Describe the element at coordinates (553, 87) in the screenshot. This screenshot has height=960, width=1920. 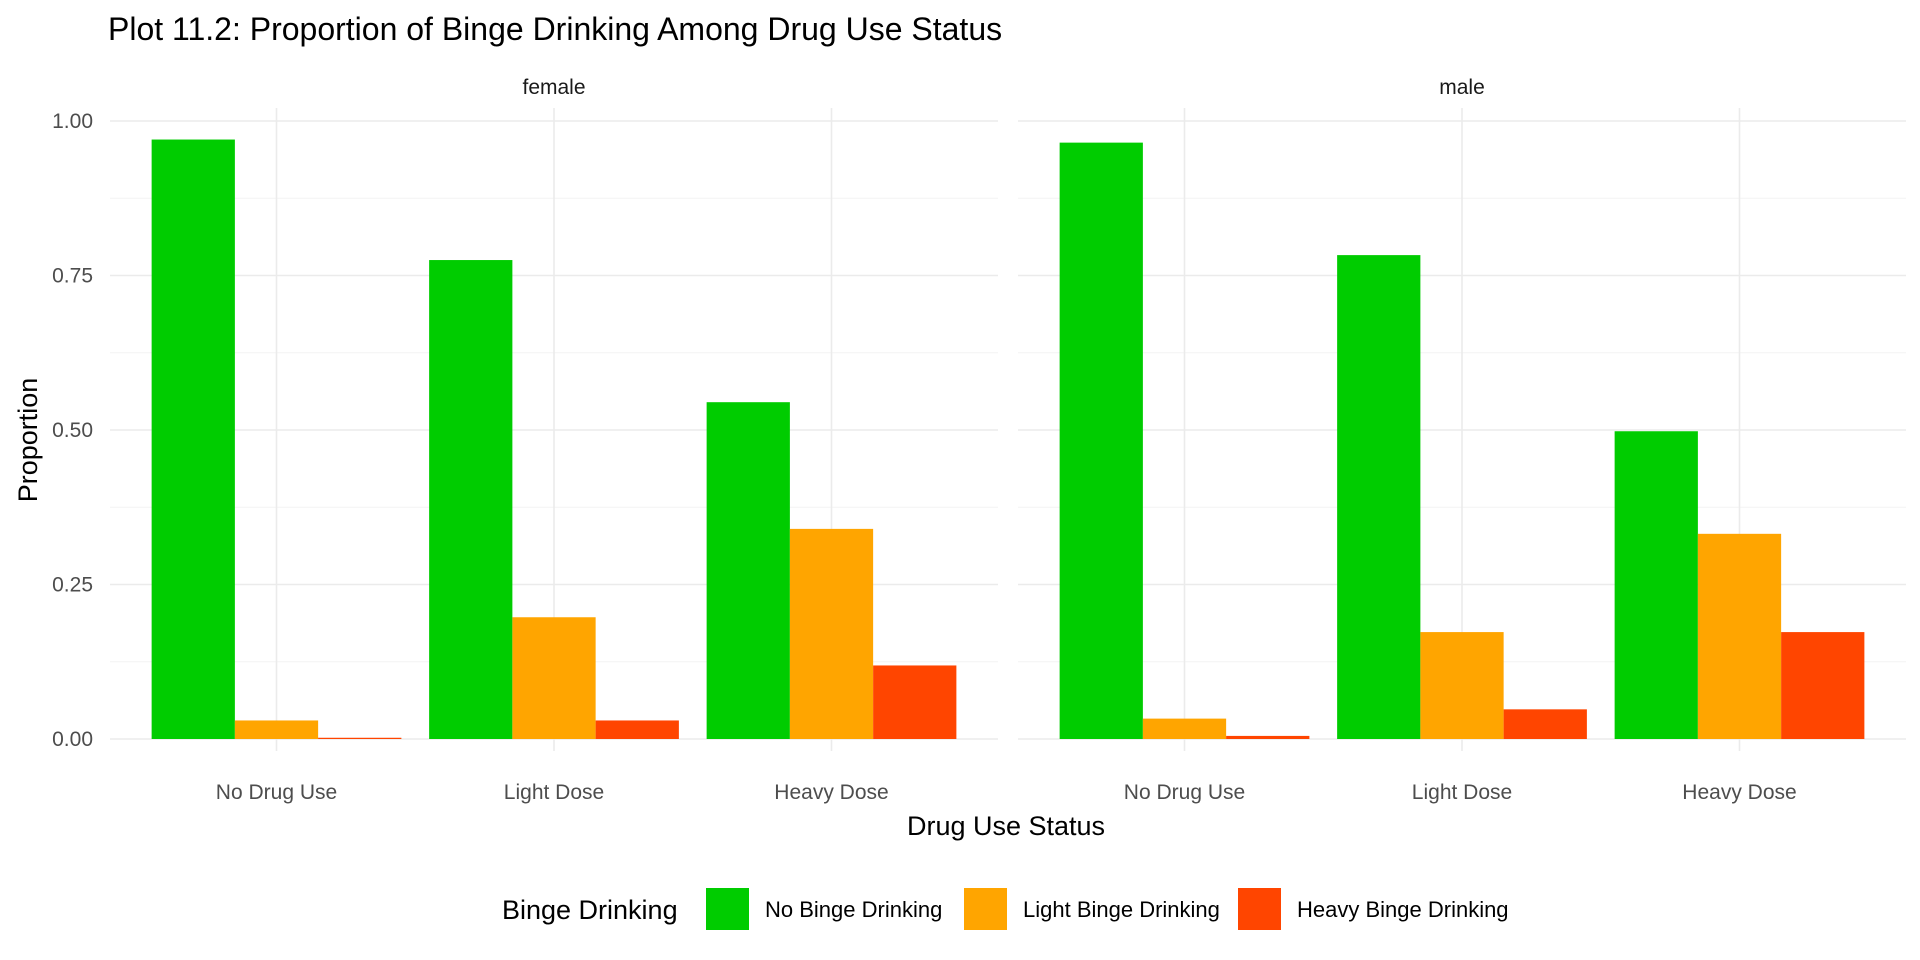
I see `facet-label: female` at that location.